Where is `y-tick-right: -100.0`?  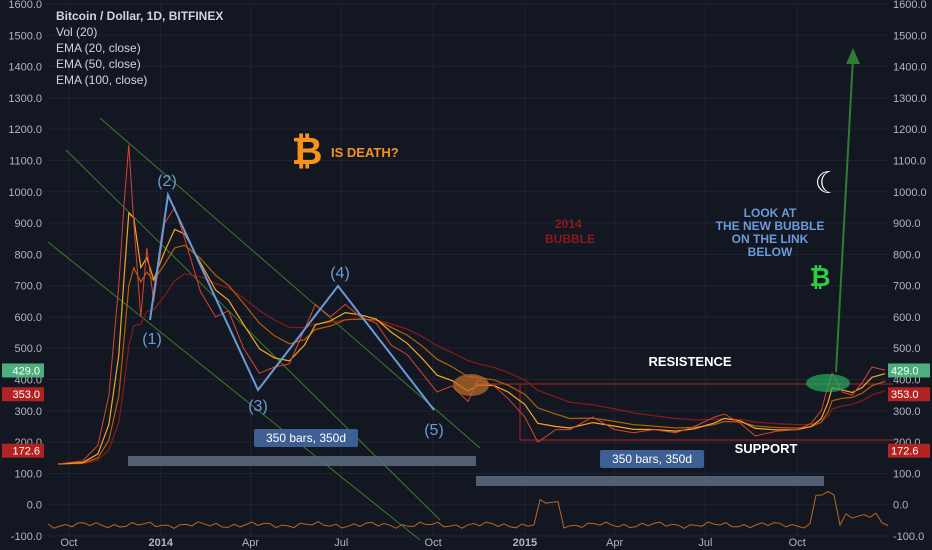 y-tick-right: -100.0 is located at coordinates (908, 537).